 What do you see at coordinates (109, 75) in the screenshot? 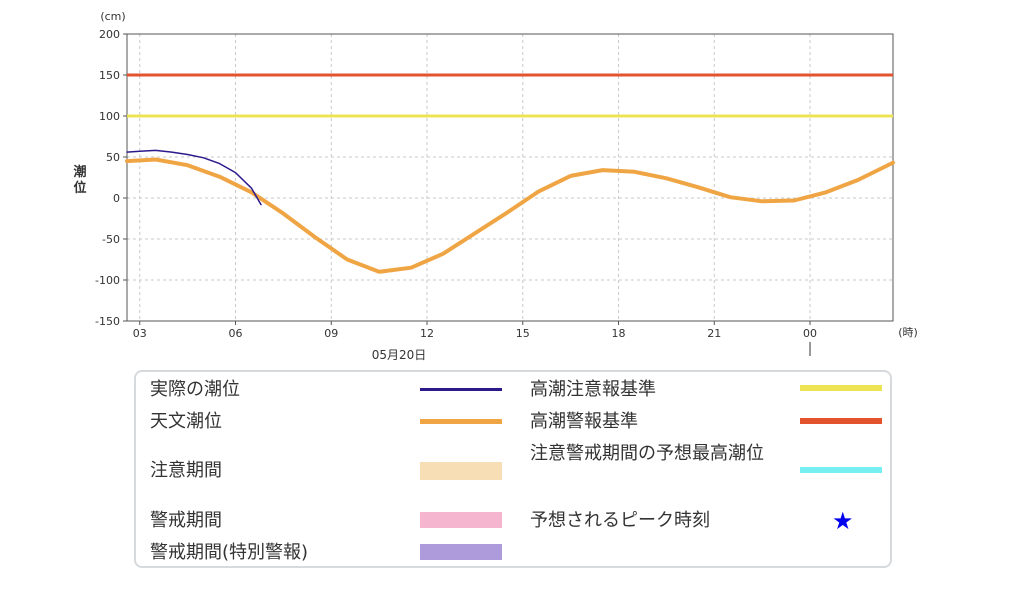
I see `y-tick-label: 150` at bounding box center [109, 75].